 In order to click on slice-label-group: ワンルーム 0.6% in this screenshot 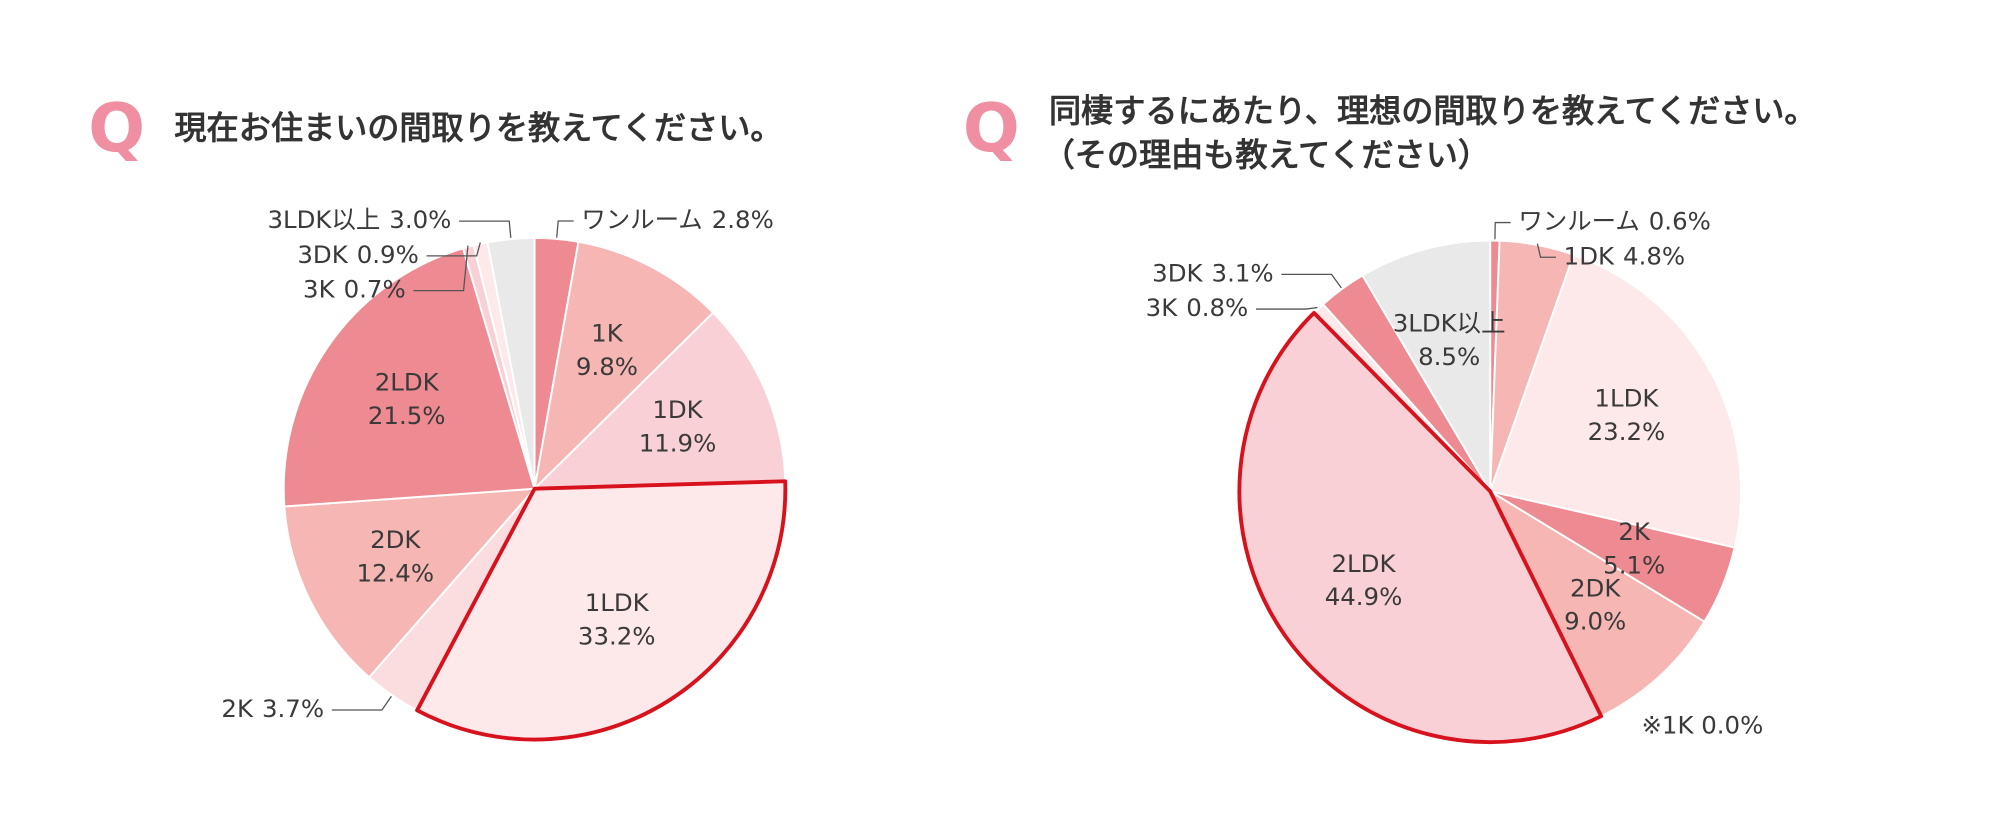, I will do `click(1614, 221)`.